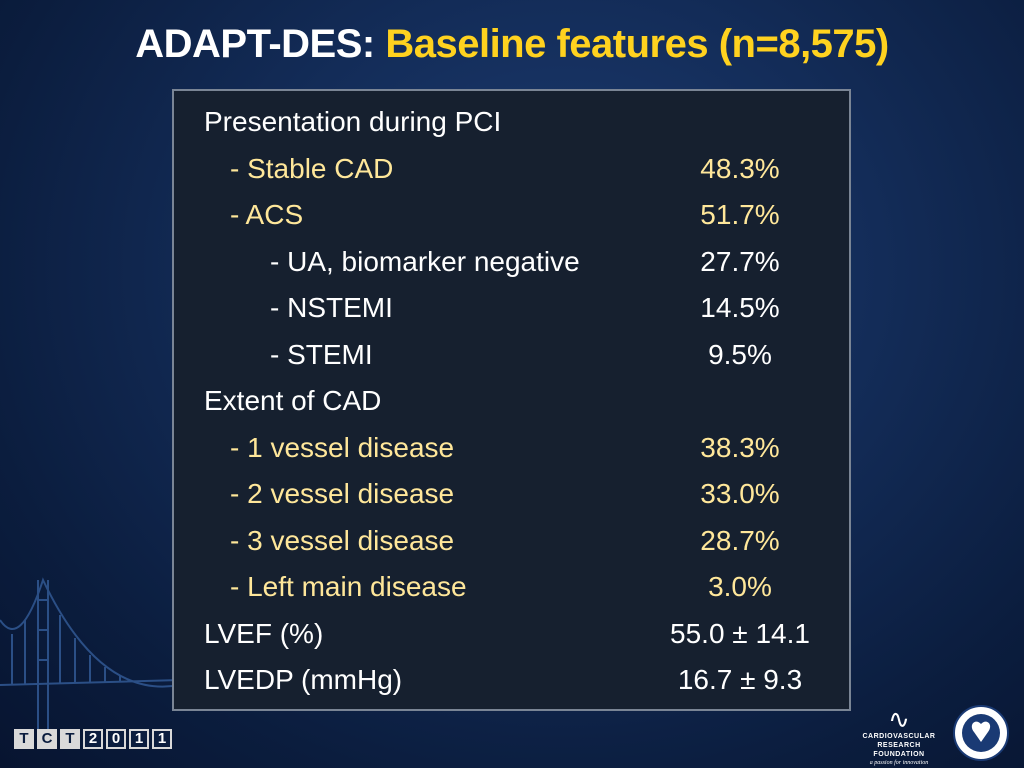 This screenshot has width=1024, height=768. What do you see at coordinates (116, 739) in the screenshot?
I see `tct-logo-char: 0` at bounding box center [116, 739].